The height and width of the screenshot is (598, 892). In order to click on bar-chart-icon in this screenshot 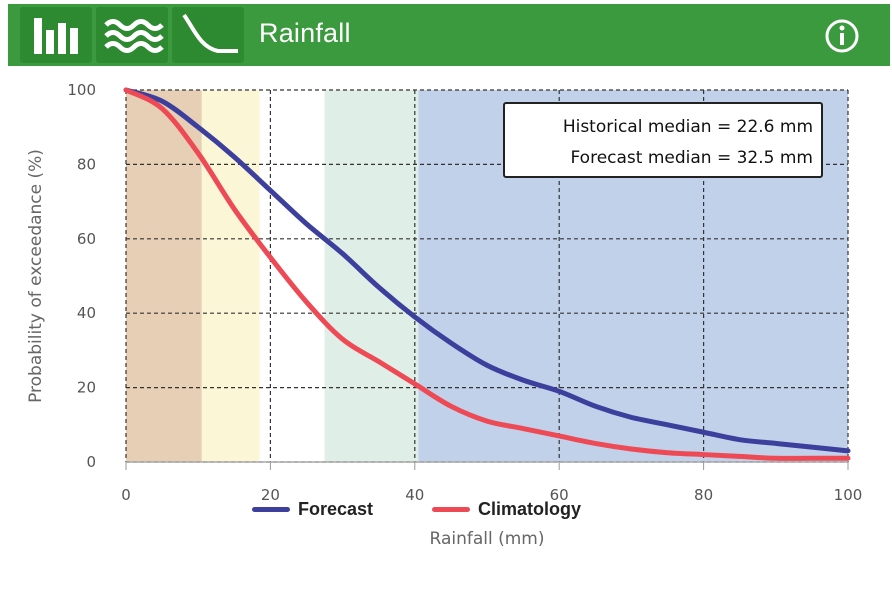, I will do `click(56, 36)`.